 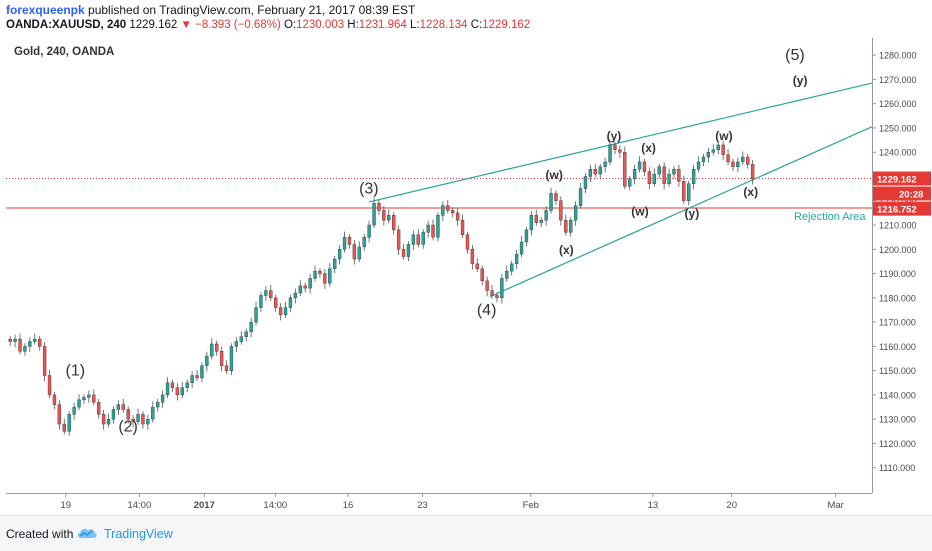 What do you see at coordinates (835, 505) in the screenshot?
I see `x-tick-label: Mar` at bounding box center [835, 505].